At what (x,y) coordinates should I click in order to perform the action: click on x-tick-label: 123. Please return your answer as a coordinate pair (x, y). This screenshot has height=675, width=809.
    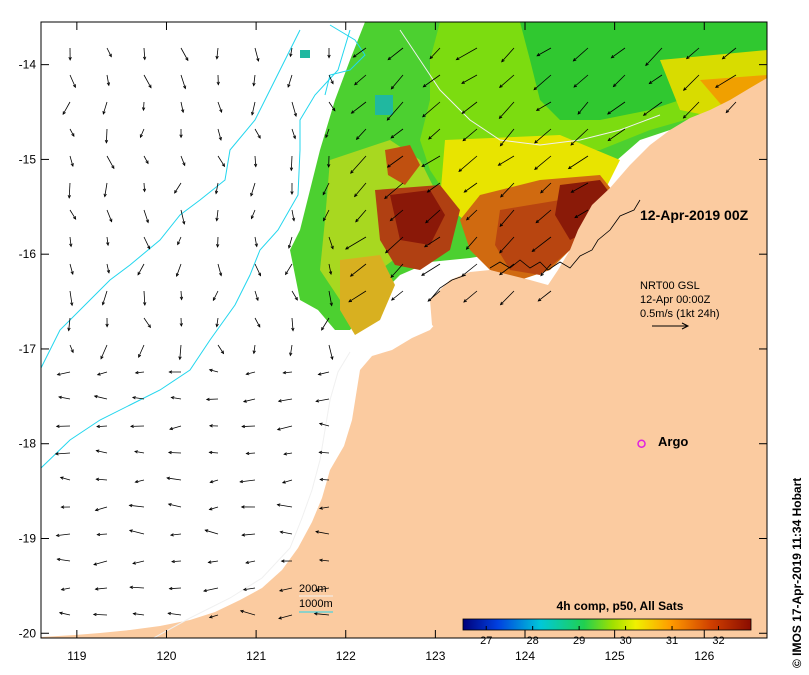
    Looking at the image, I should click on (435, 656).